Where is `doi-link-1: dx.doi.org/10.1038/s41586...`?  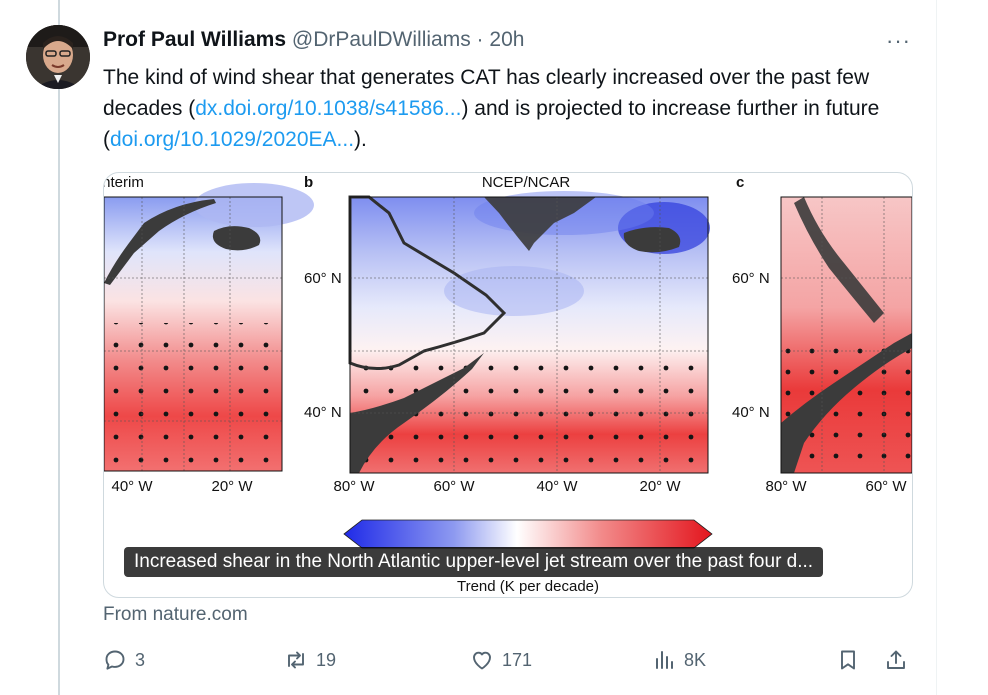
doi-link-1: dx.doi.org/10.1038/s41586... is located at coordinates (328, 108).